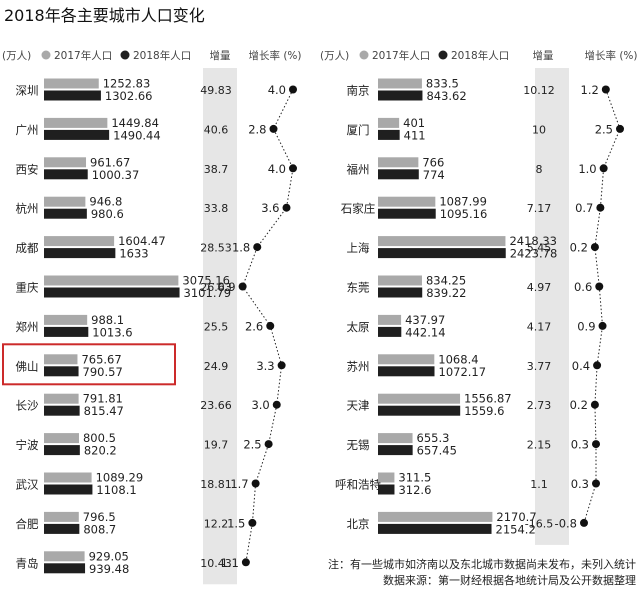 The width and height of the screenshot is (640, 610). What do you see at coordinates (216, 248) in the screenshot?
I see `increase-value: 28.53` at bounding box center [216, 248].